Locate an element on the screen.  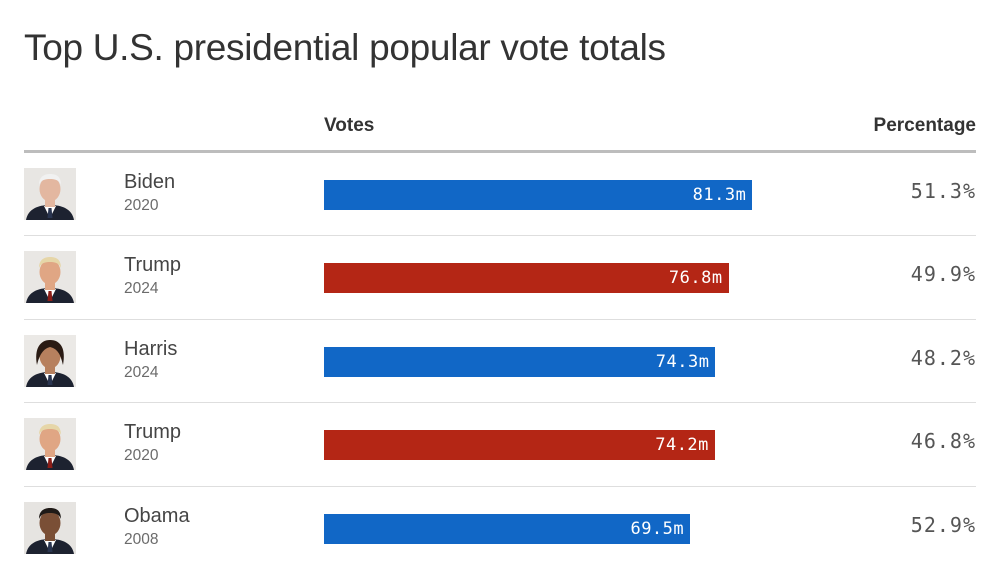
vote-percentage: 49.9% is located at coordinates (943, 274).